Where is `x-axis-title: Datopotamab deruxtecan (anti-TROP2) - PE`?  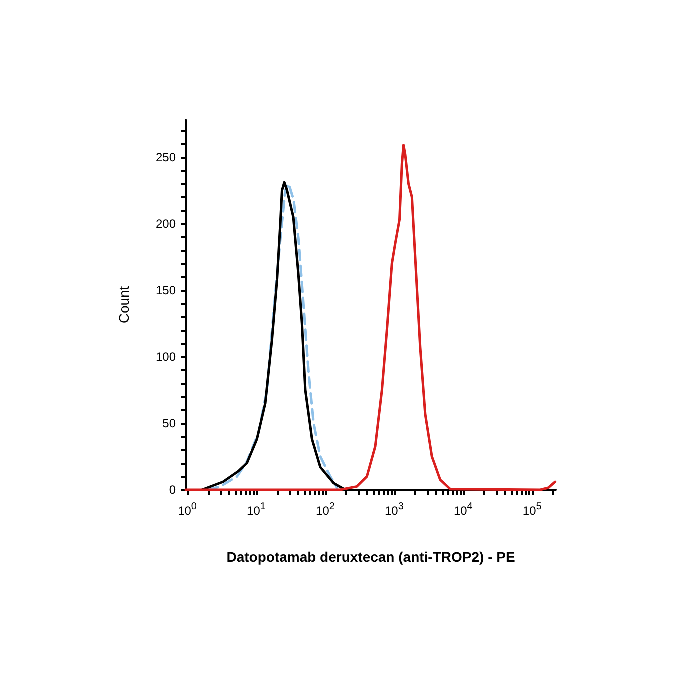 x-axis-title: Datopotamab deruxtecan (anti-TROP2) - PE is located at coordinates (371, 557).